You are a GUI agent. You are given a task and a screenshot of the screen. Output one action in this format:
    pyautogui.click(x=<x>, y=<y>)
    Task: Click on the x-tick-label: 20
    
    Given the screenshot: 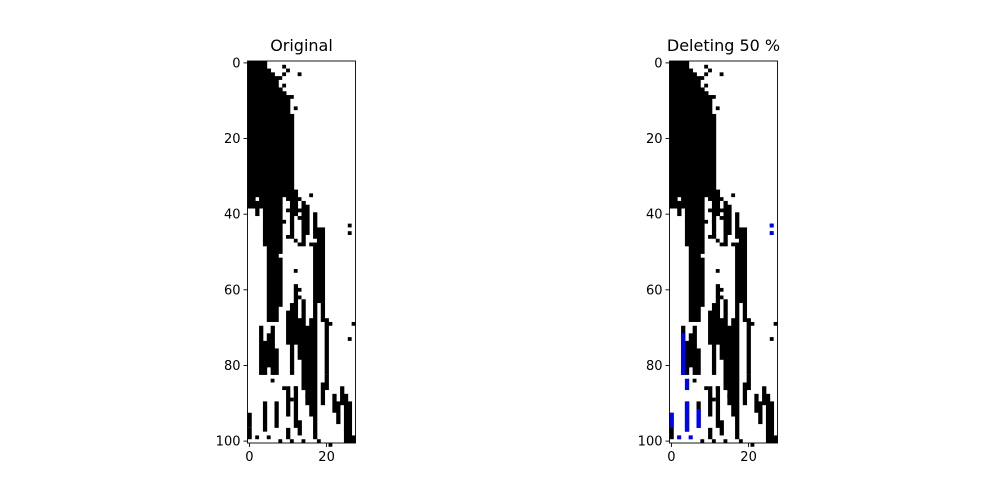 What is the action you would take?
    pyautogui.click(x=748, y=457)
    